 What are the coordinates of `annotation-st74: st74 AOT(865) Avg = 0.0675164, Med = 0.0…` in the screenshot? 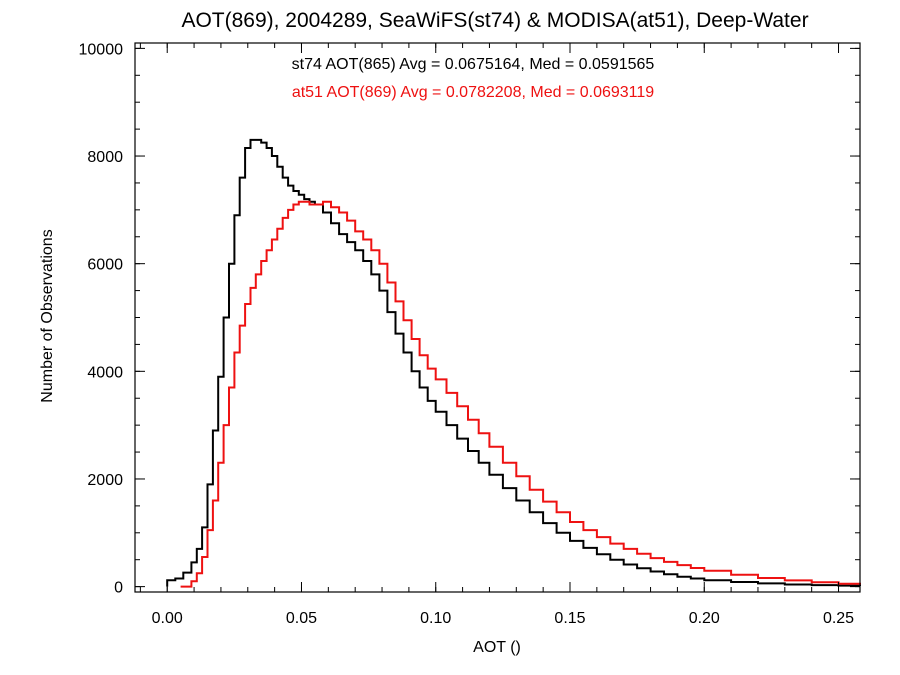 It's located at (473, 64).